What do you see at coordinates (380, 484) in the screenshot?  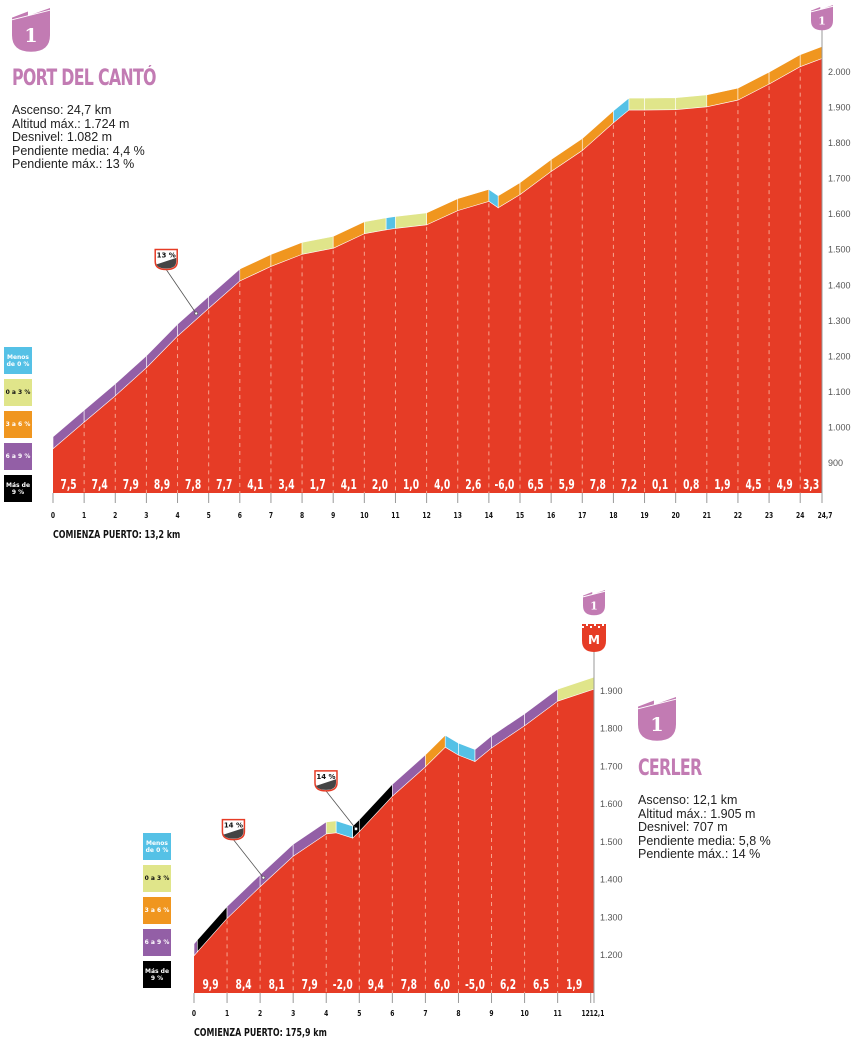 I see `segment-gradient-label: 2,0` at bounding box center [380, 484].